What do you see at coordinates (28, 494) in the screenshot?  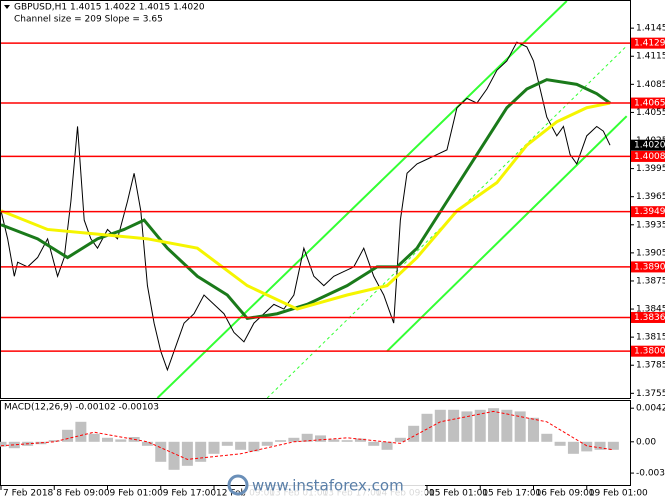 I see `x-tick-label: 7 Feb 2018` at bounding box center [28, 494].